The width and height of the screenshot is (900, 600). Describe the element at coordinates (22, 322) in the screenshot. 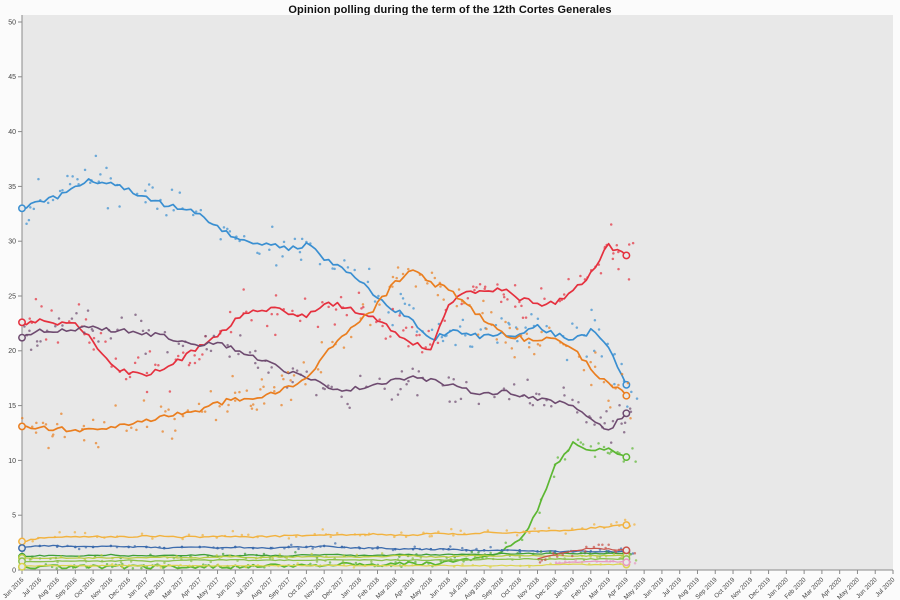

I see `series-red-start-marker` at that location.